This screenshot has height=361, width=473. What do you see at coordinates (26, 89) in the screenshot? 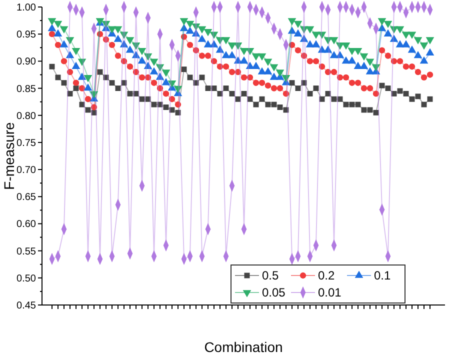
I see `y-tick-label: 0.85` at bounding box center [26, 89].